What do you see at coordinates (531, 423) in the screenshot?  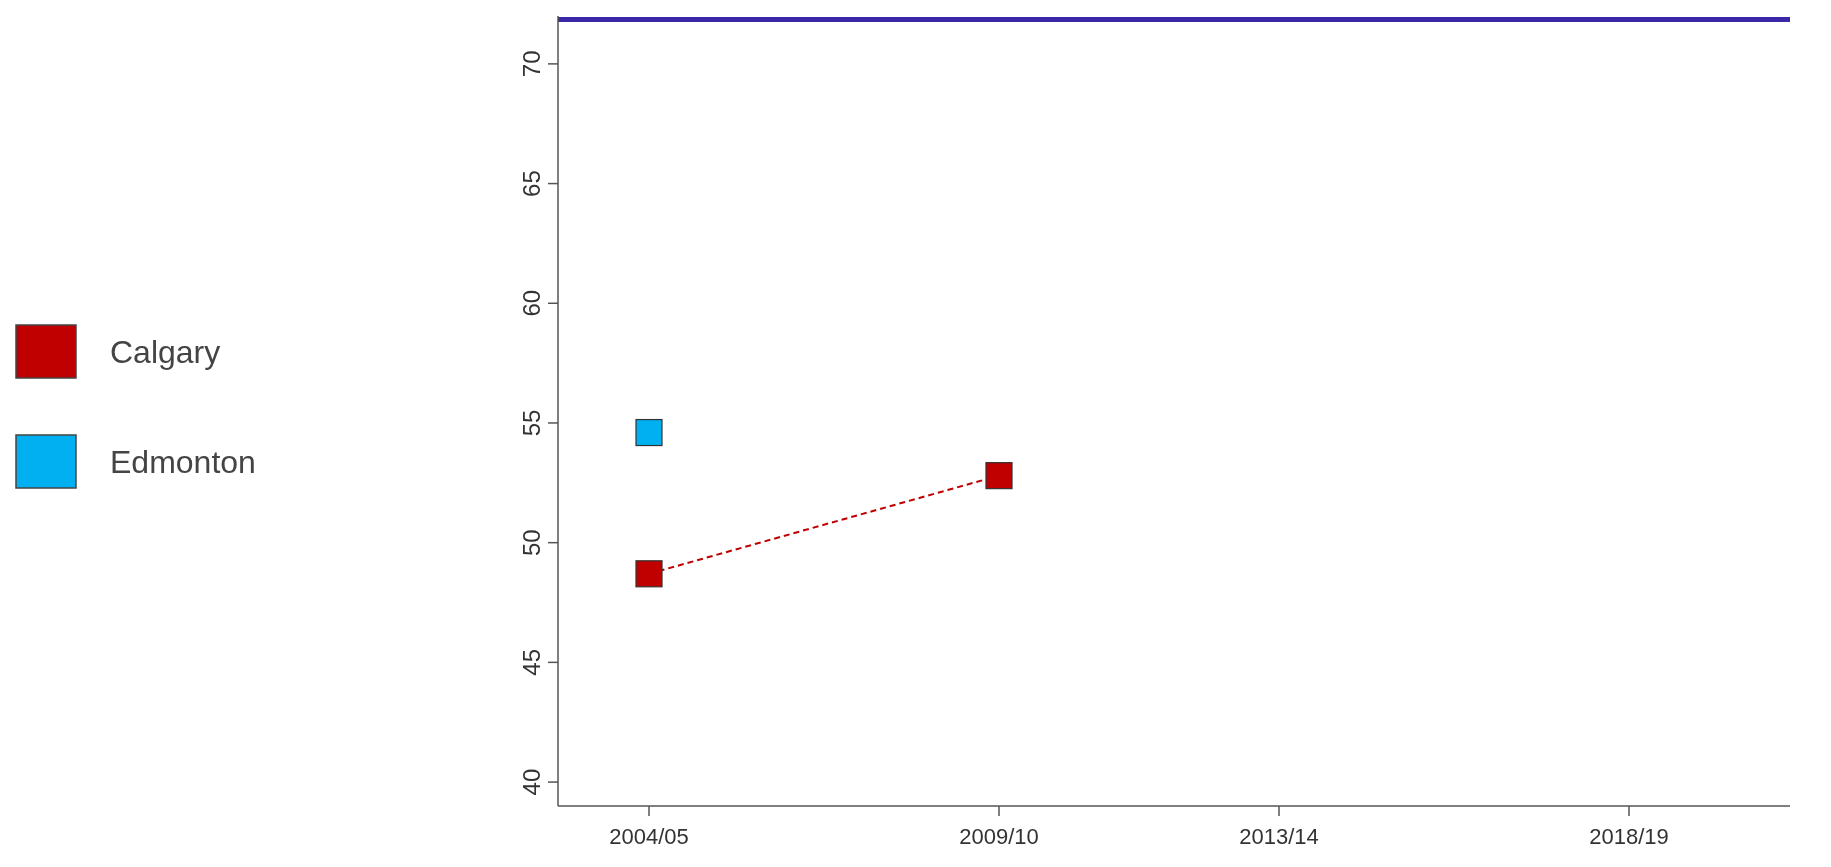 I see `y-tick-label: 55` at bounding box center [531, 423].